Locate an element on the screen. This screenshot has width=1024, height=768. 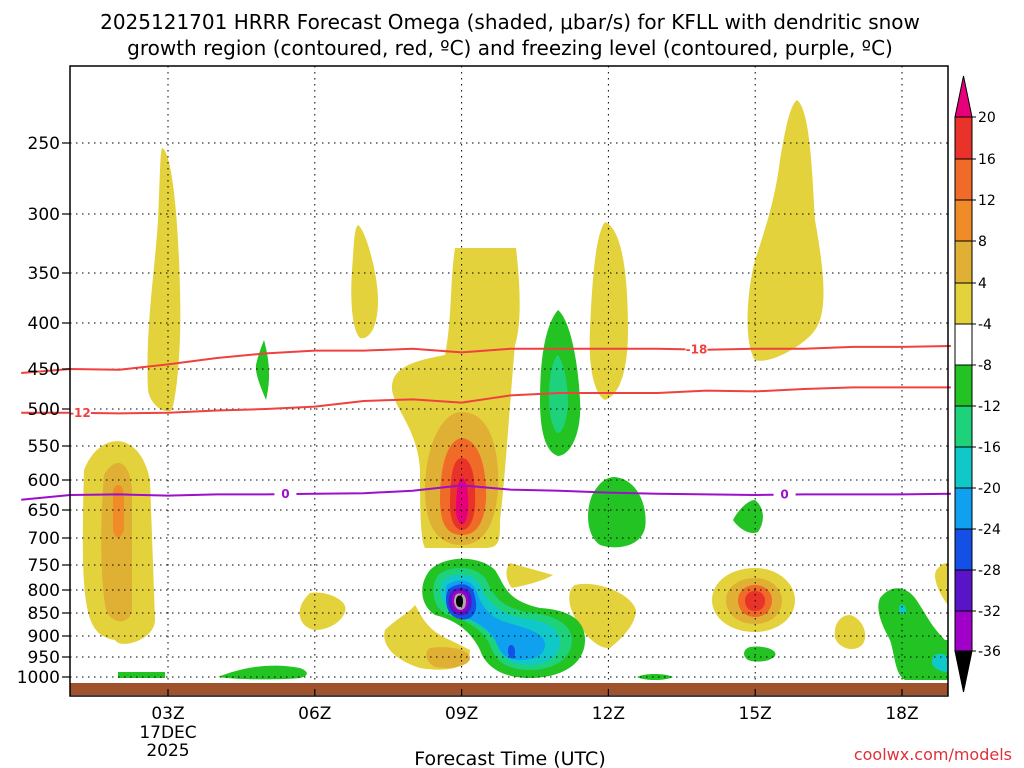
contour-label-bg--12-0 is located at coordinates (79, 412).